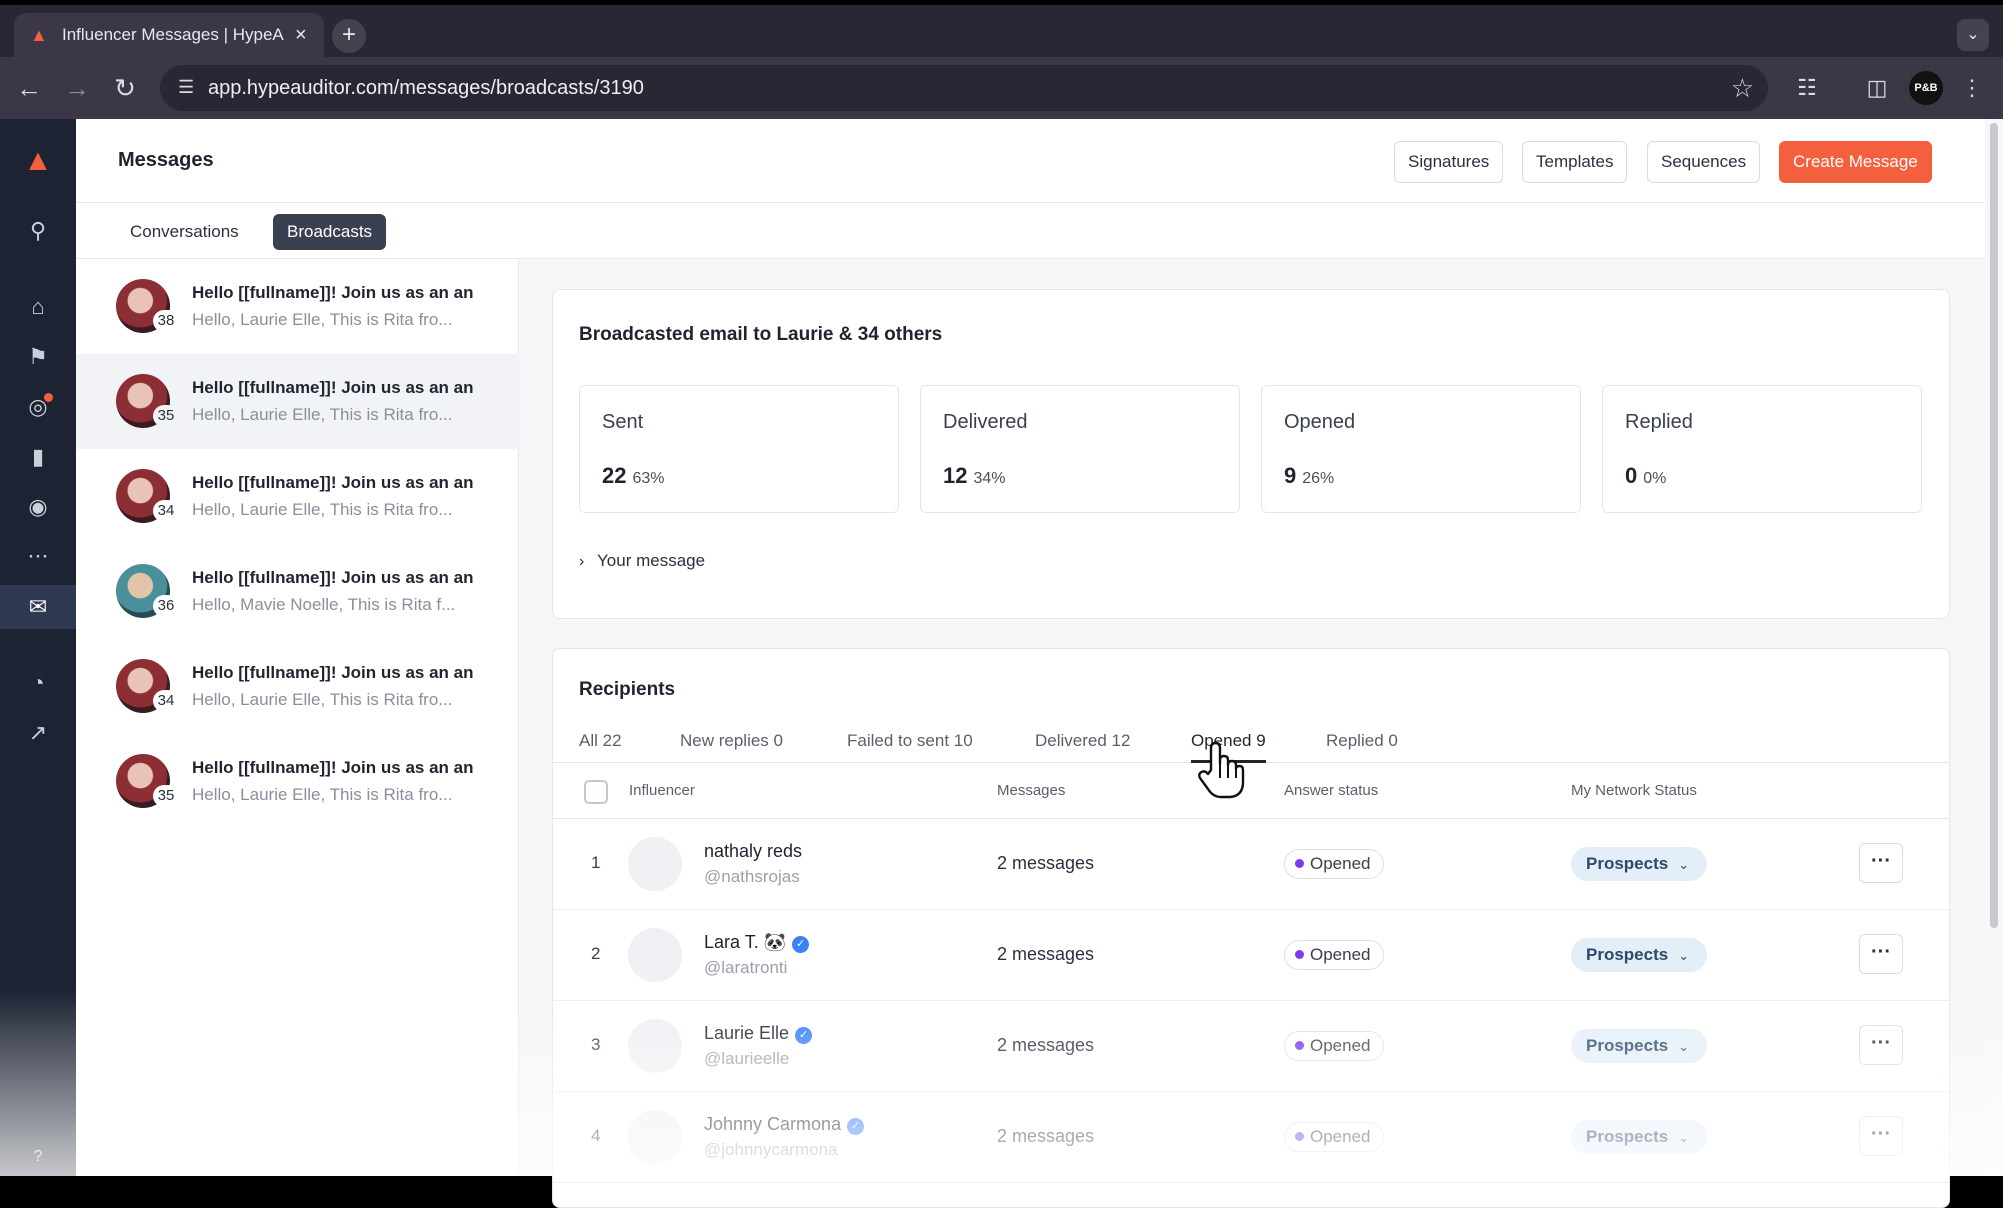  Describe the element at coordinates (747, 1033) in the screenshot. I see `name-text: Laurie Elle` at that location.